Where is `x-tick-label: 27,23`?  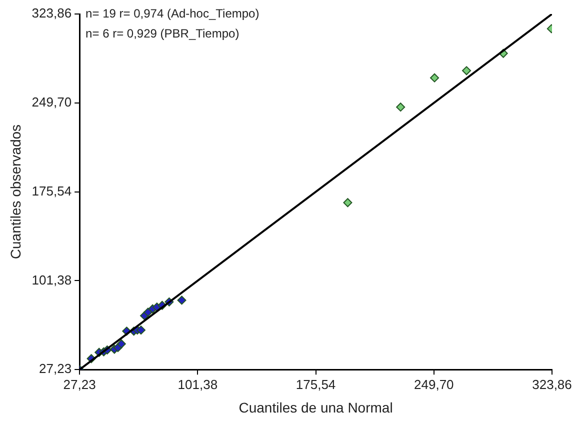 x-tick-label: 27,23 is located at coordinates (79, 384).